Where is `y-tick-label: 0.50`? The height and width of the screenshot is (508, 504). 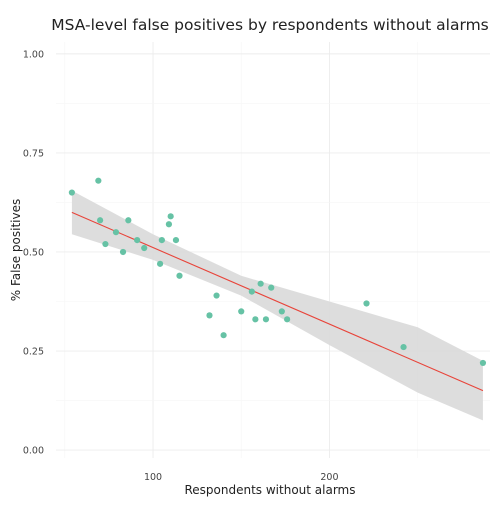 y-tick-label: 0.50 is located at coordinates (33, 252).